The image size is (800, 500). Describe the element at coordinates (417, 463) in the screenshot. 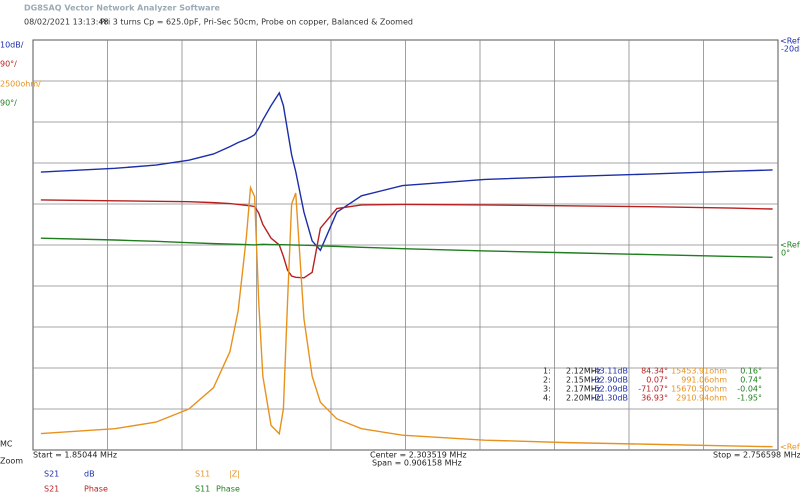

I see `span-label: Span = 0.906158 MHz` at that location.